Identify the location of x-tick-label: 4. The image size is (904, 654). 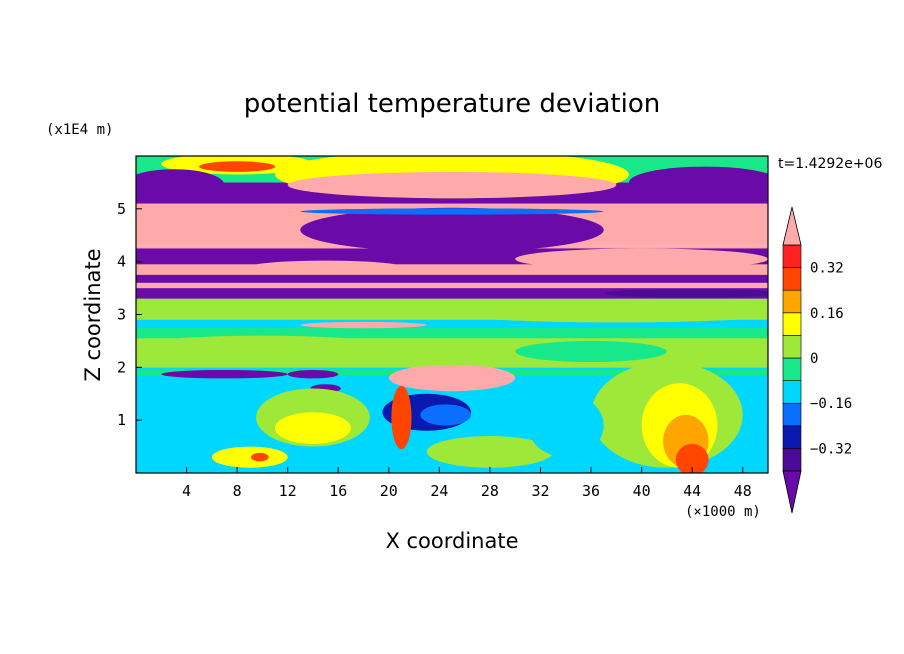
(186, 491).